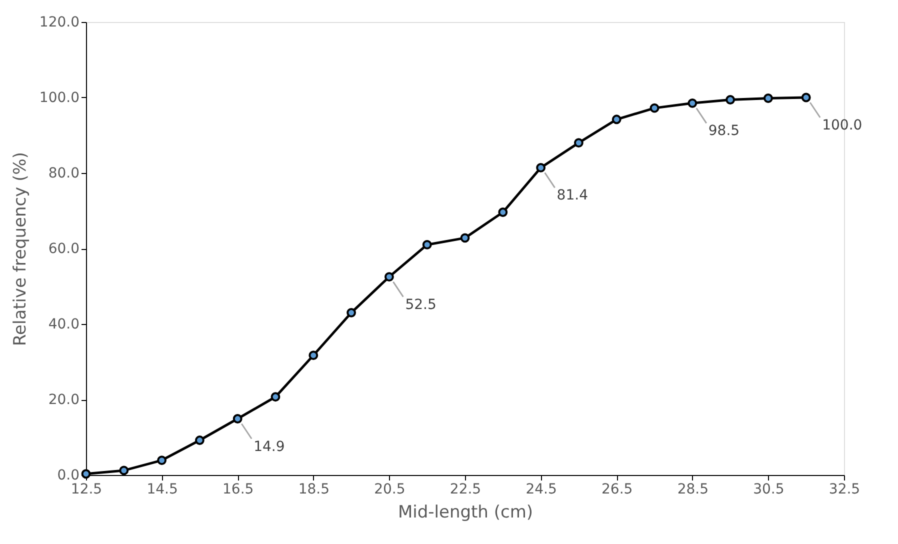 The height and width of the screenshot is (544, 898). Describe the element at coordinates (692, 490) in the screenshot. I see `x-tick-label: 28.5` at that location.